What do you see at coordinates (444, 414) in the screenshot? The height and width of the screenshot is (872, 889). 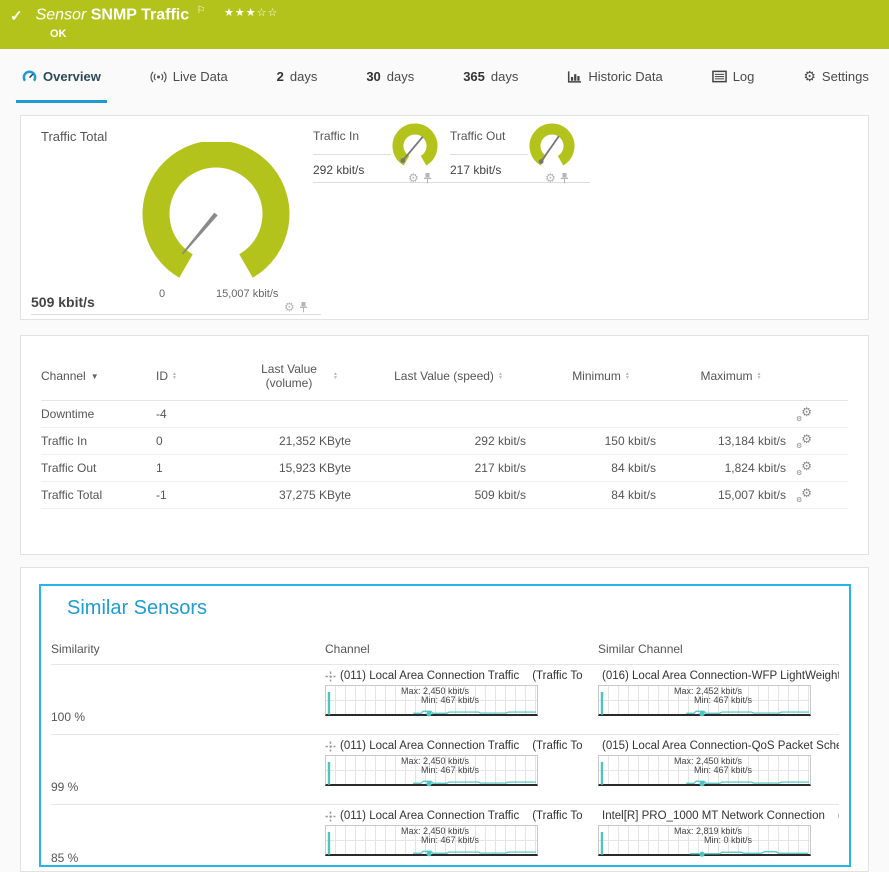 I see `table-row-downtime: Downtime -4 ⚙ ⚙` at bounding box center [444, 414].